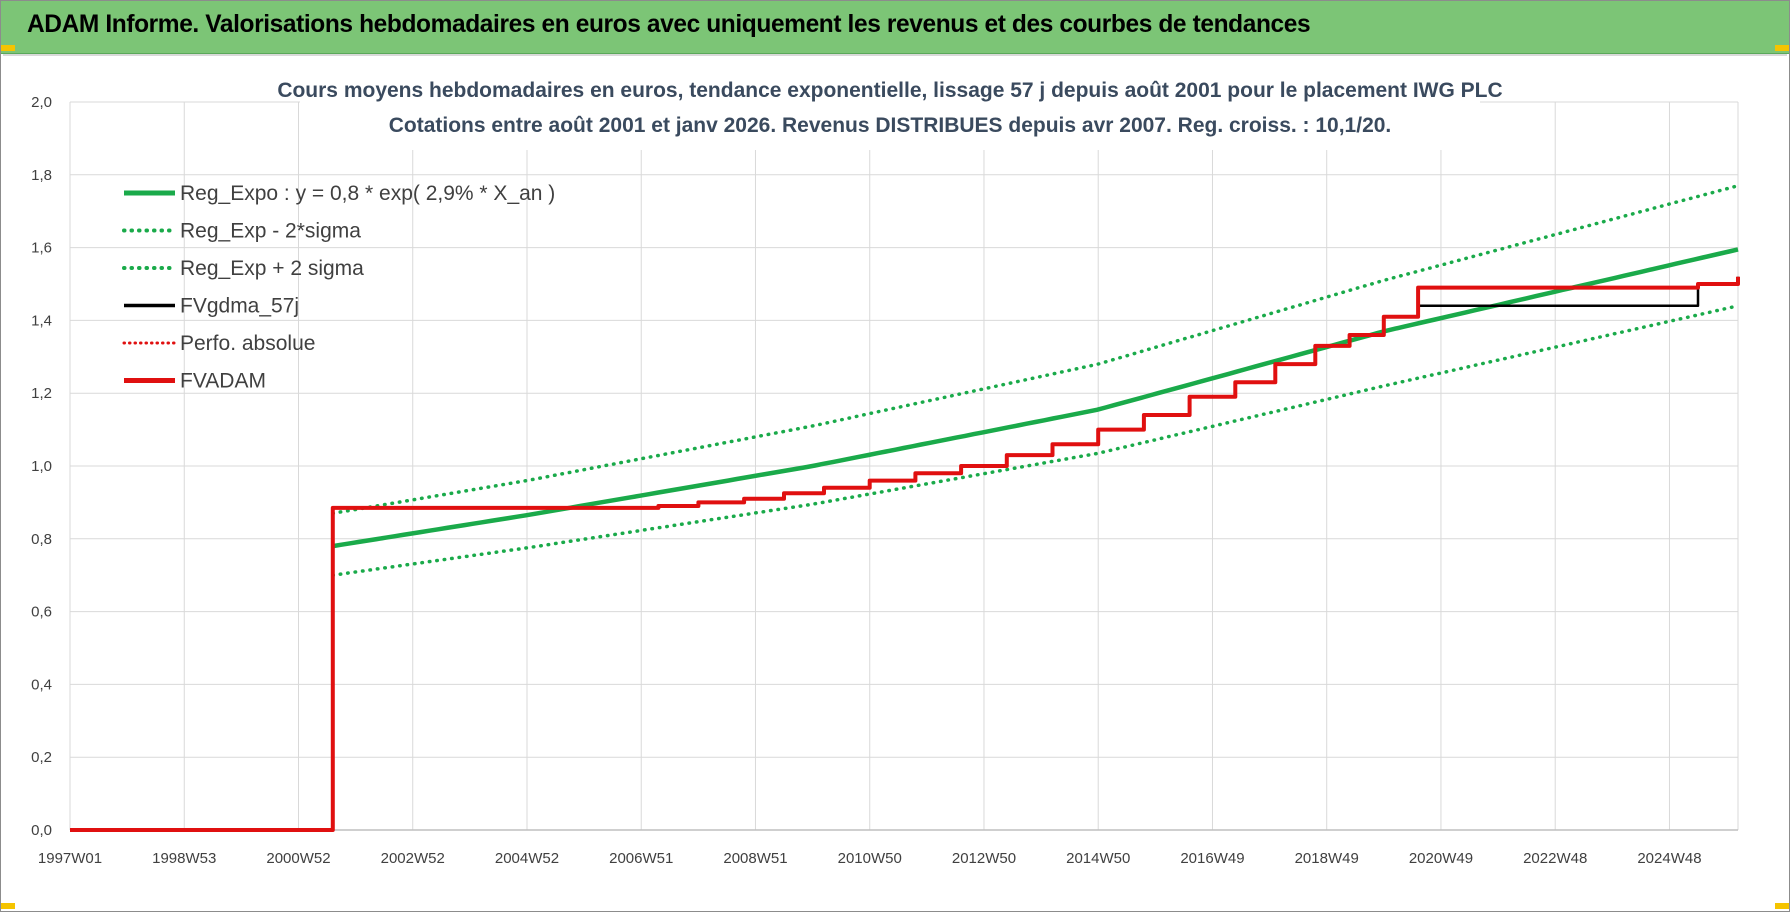 Image resolution: width=1790 pixels, height=912 pixels. Describe the element at coordinates (1669, 858) in the screenshot. I see `x-tick-label: 2024W48` at that location.